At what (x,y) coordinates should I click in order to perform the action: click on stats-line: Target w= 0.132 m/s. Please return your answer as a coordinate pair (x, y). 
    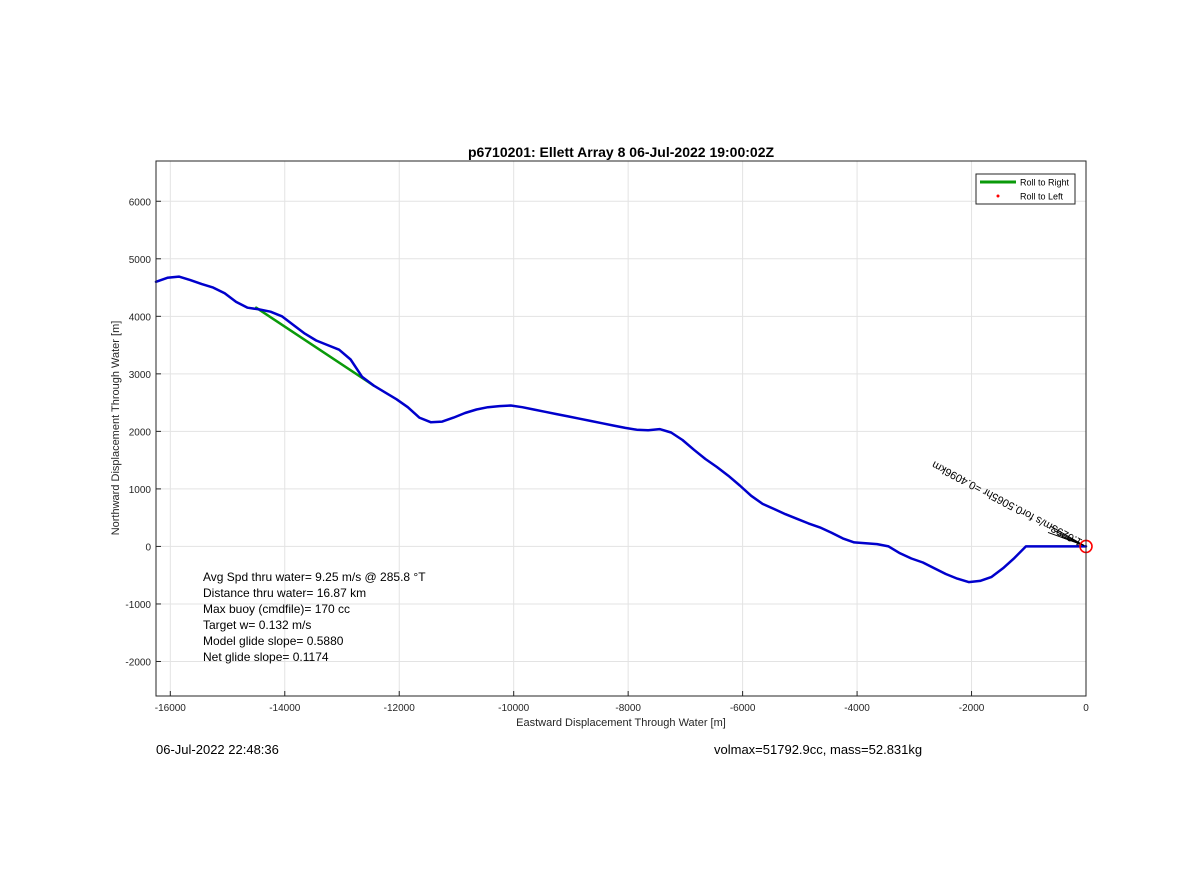
    Looking at the image, I should click on (257, 625).